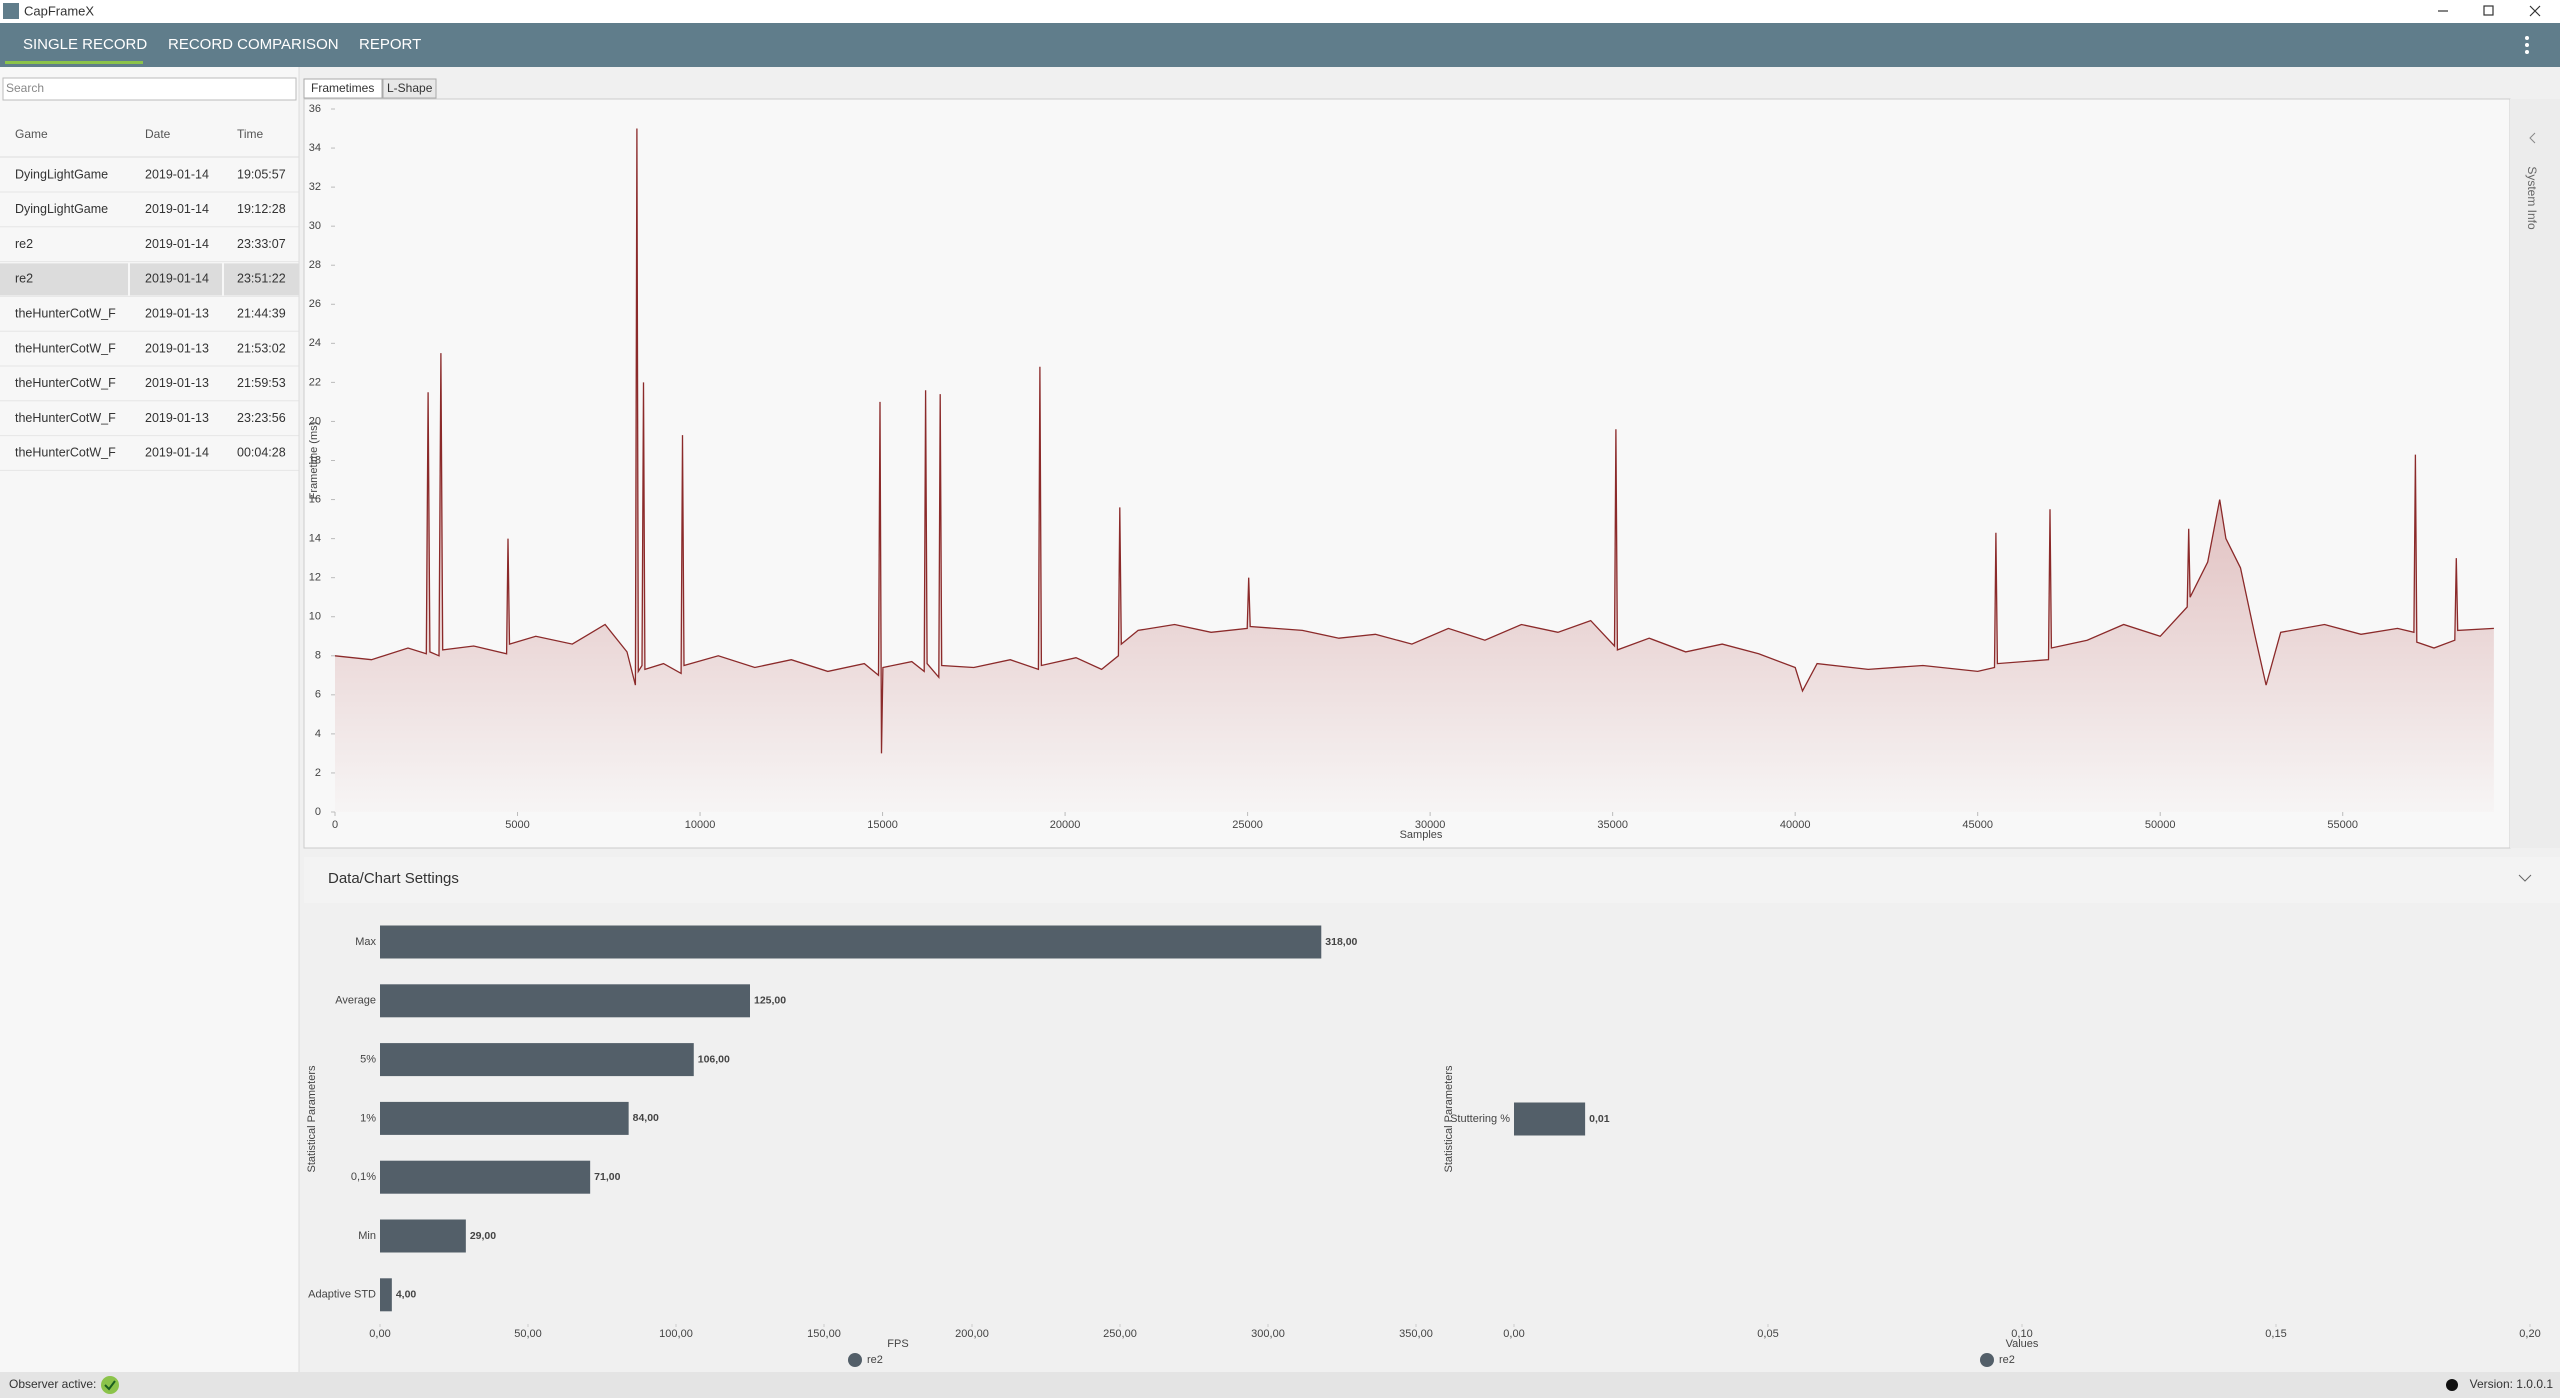 Image resolution: width=2560 pixels, height=1398 pixels. I want to click on settings-title: Data/Chart Settings, so click(393, 878).